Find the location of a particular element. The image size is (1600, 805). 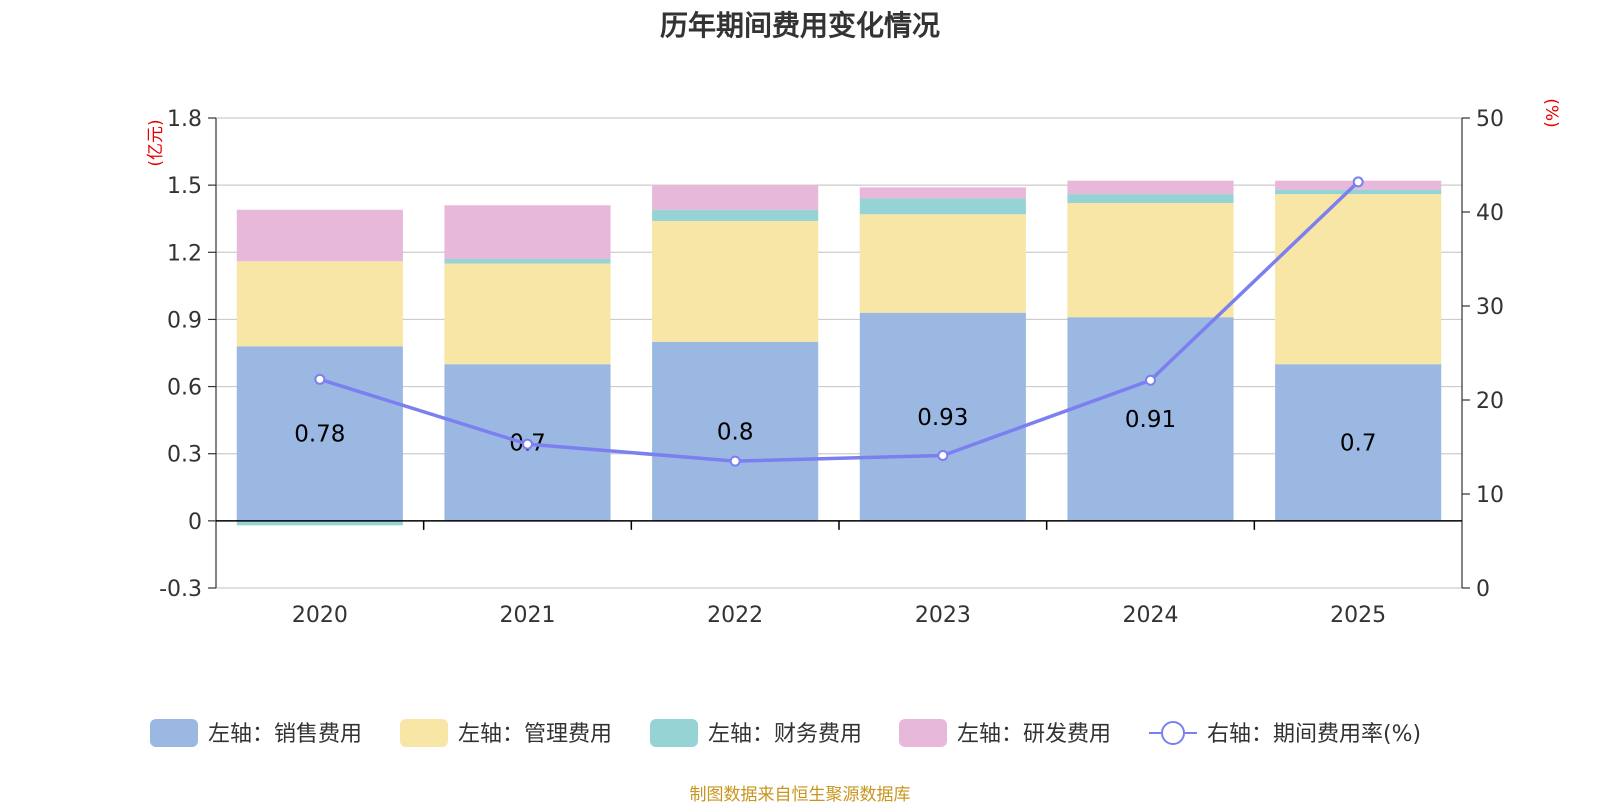

bar-研发费用-2020 is located at coordinates (319, 235).